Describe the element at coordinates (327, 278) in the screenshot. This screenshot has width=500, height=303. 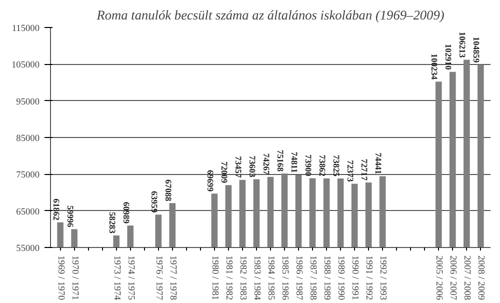
I see `x-tick-label: 1988 / 1989` at that location.